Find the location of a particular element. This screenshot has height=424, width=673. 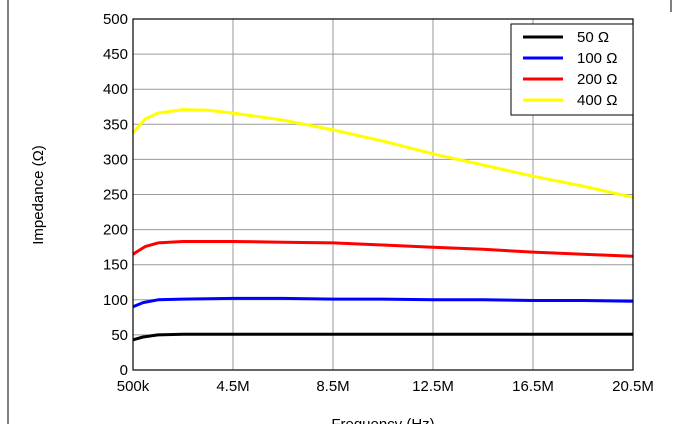

y-axis-ticks: 0 50 100 150 200 250 300 350 400 450 500 is located at coordinates (115, 195).